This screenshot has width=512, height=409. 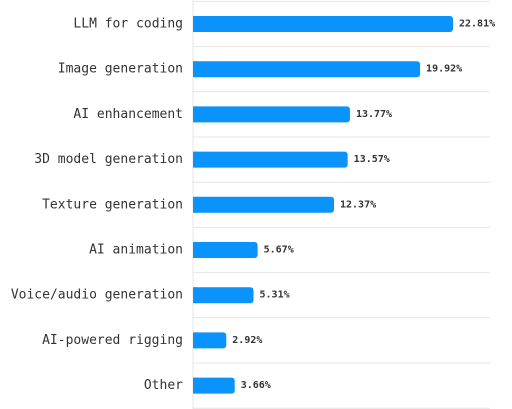 I want to click on category-label: Image generation, so click(x=120, y=69).